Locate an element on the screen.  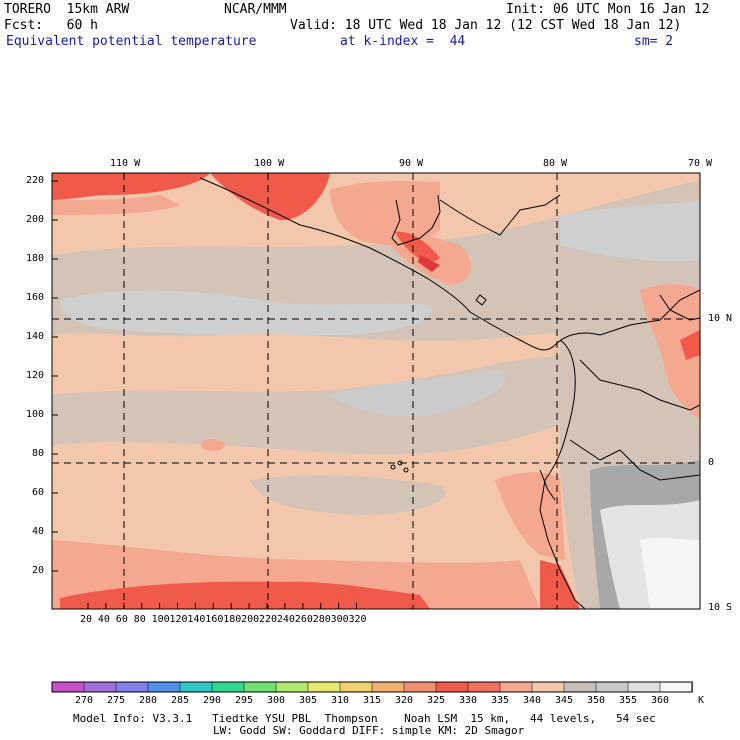
colorbar-label: 310 is located at coordinates (340, 700).